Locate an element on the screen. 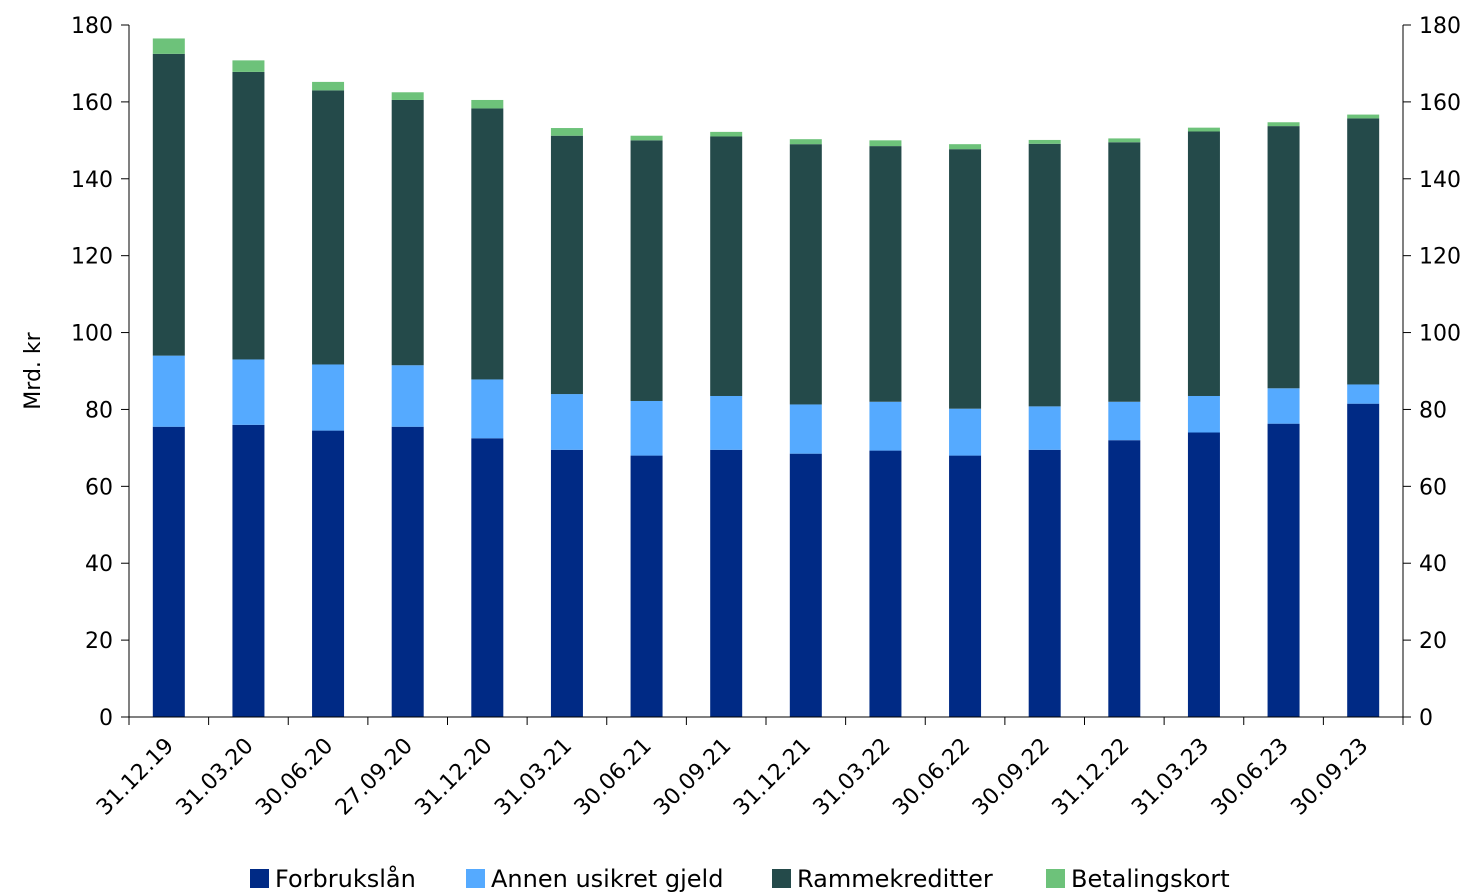 This screenshot has height=895, width=1483. bar-4-31.12.19 is located at coordinates (168, 46).